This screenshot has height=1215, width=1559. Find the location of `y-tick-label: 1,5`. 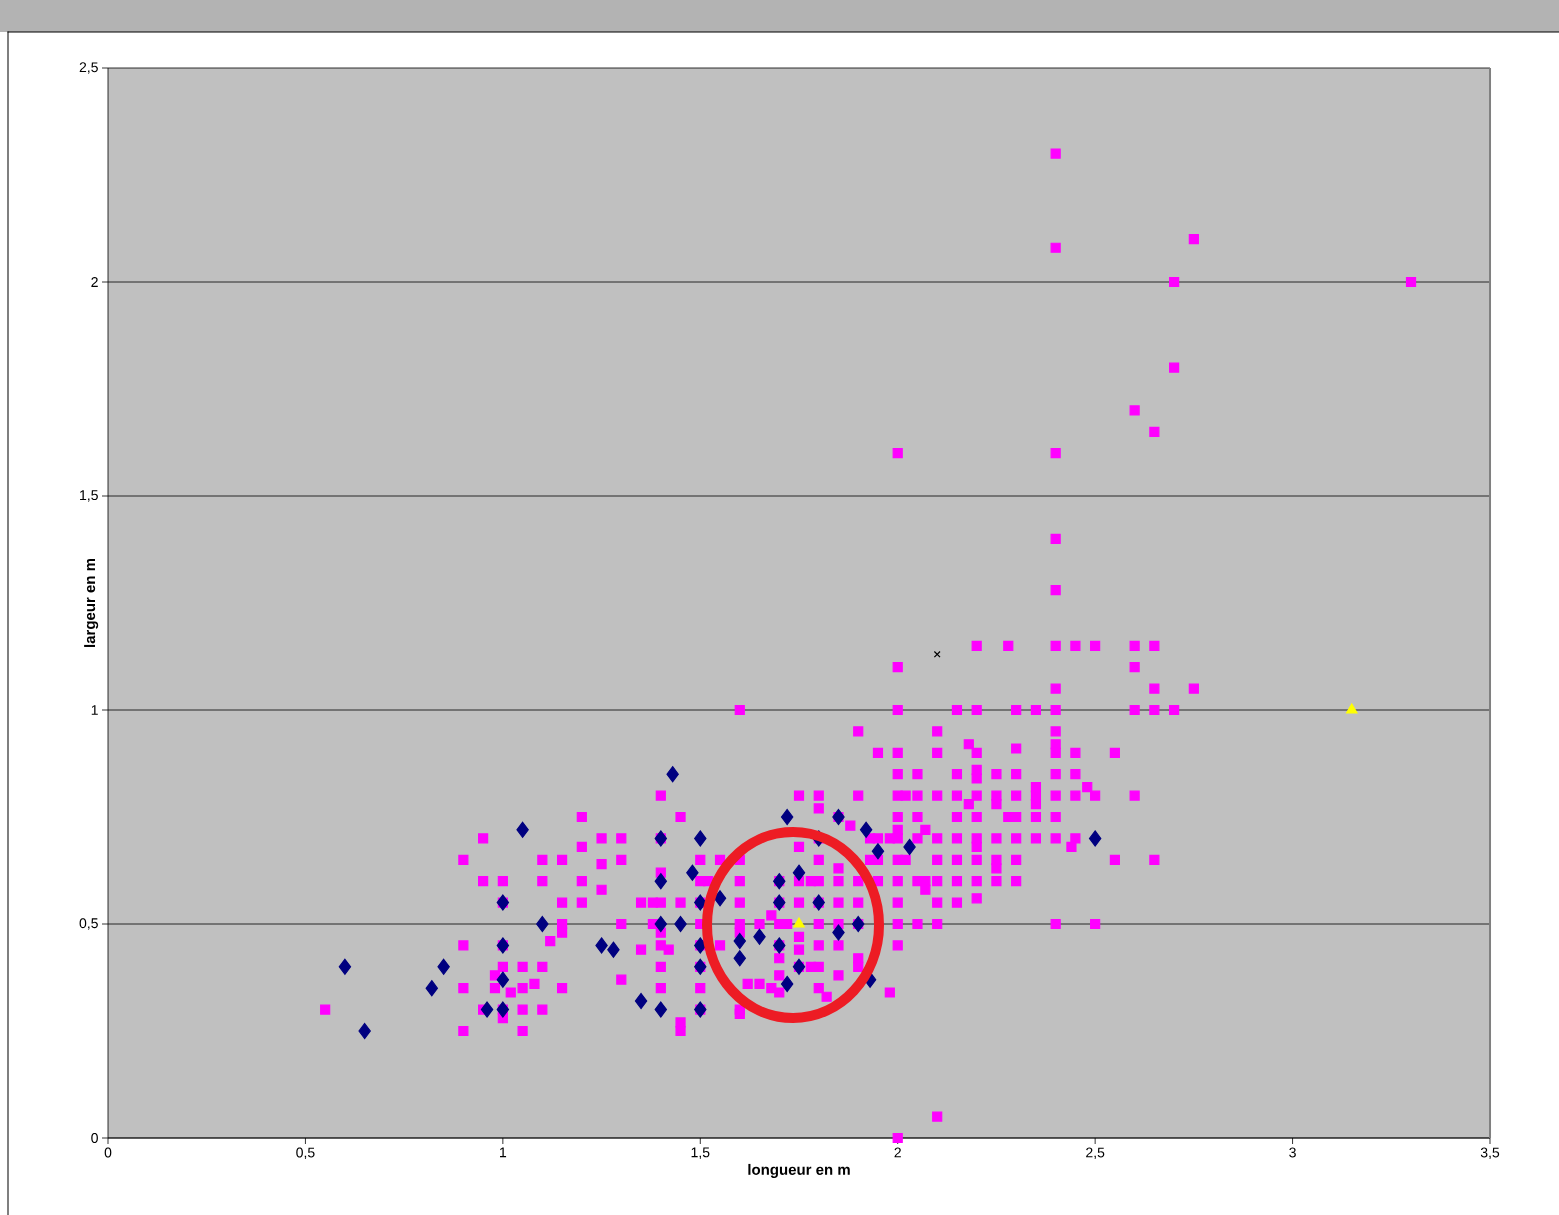

y-tick-label: 1,5 is located at coordinates (89, 496).